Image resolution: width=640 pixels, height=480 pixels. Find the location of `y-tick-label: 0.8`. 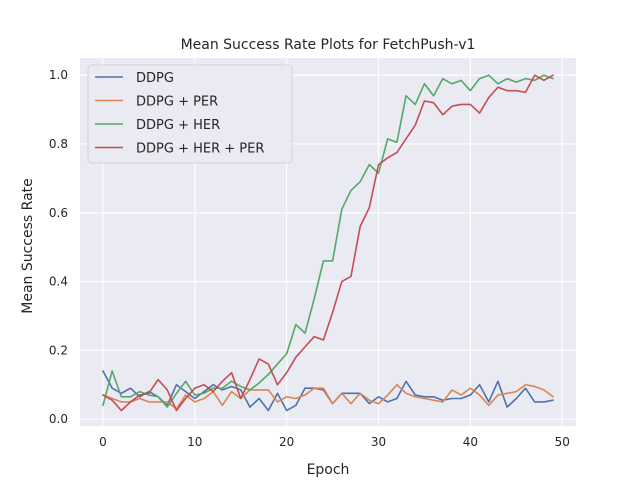

y-tick-label: 0.8 is located at coordinates (58, 144).